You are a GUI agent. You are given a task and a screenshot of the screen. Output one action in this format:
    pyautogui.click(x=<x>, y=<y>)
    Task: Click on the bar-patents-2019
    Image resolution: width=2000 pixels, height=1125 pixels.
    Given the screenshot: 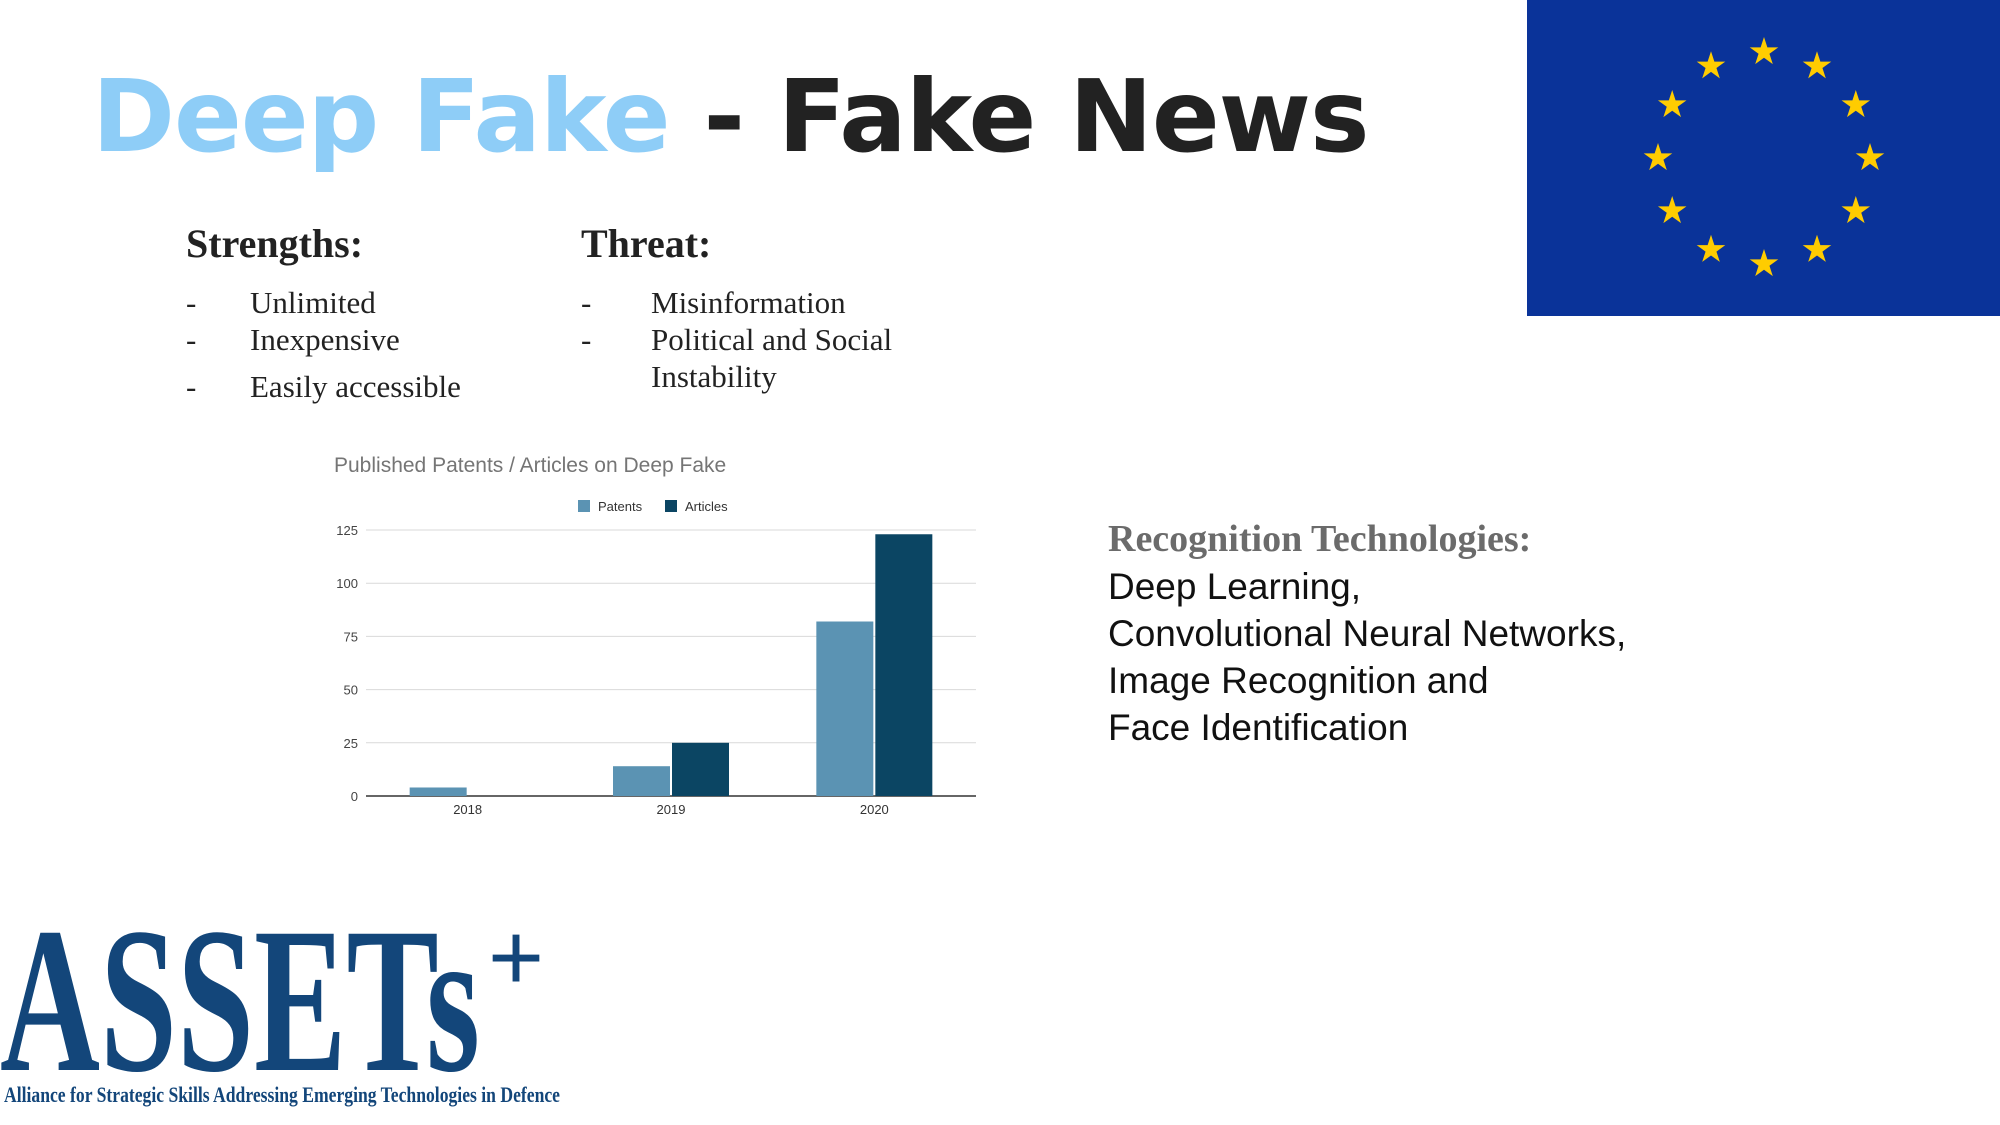 What is the action you would take?
    pyautogui.click(x=641, y=781)
    